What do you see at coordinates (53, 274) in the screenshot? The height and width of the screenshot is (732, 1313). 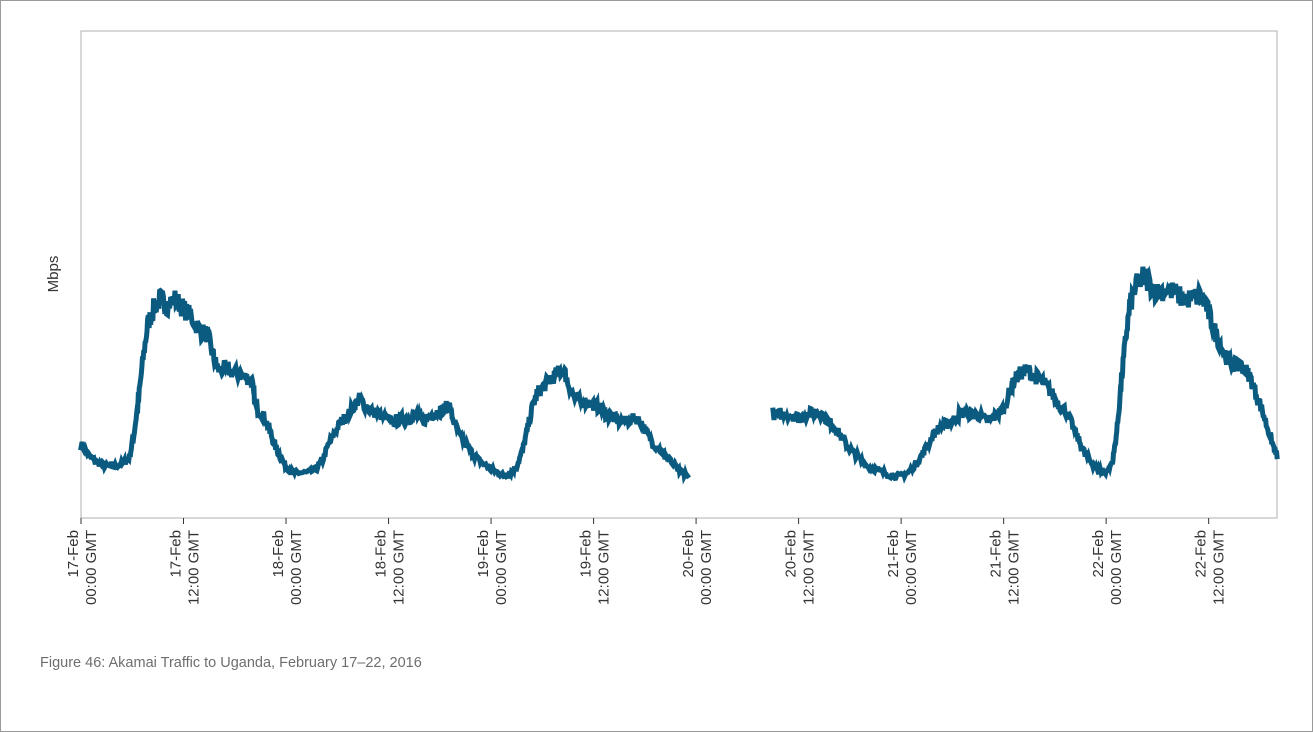 I see `y-axis-label: Mbps` at bounding box center [53, 274].